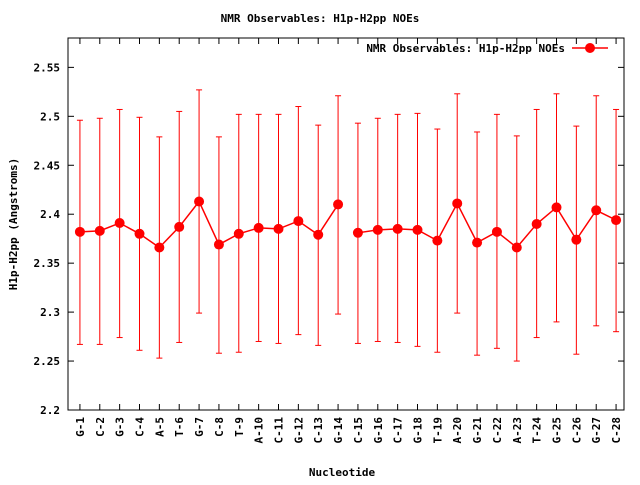  What do you see at coordinates (465, 48) in the screenshot?
I see `legend-label: NMR Observables: H1p-H2pp NOEs` at bounding box center [465, 48].